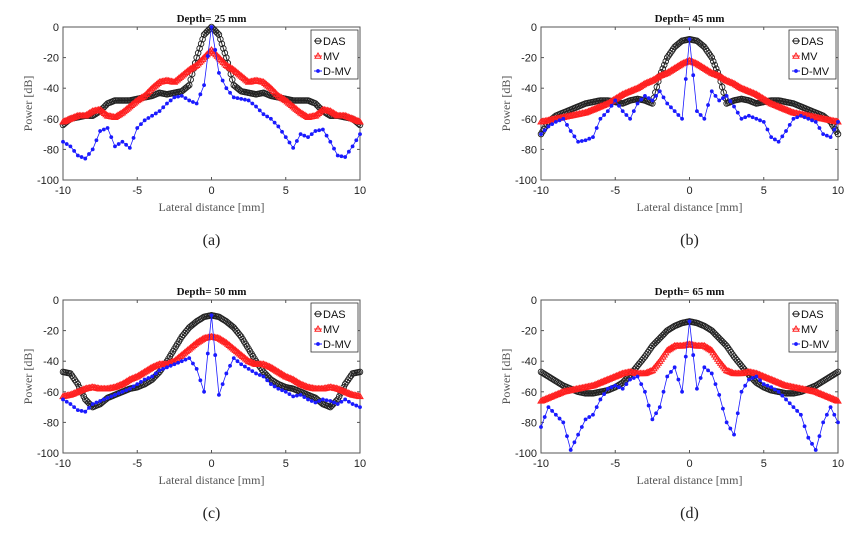 The image size is (868, 536). What do you see at coordinates (506, 104) in the screenshot?
I see `y-axis-label: Power [dB]` at bounding box center [506, 104].